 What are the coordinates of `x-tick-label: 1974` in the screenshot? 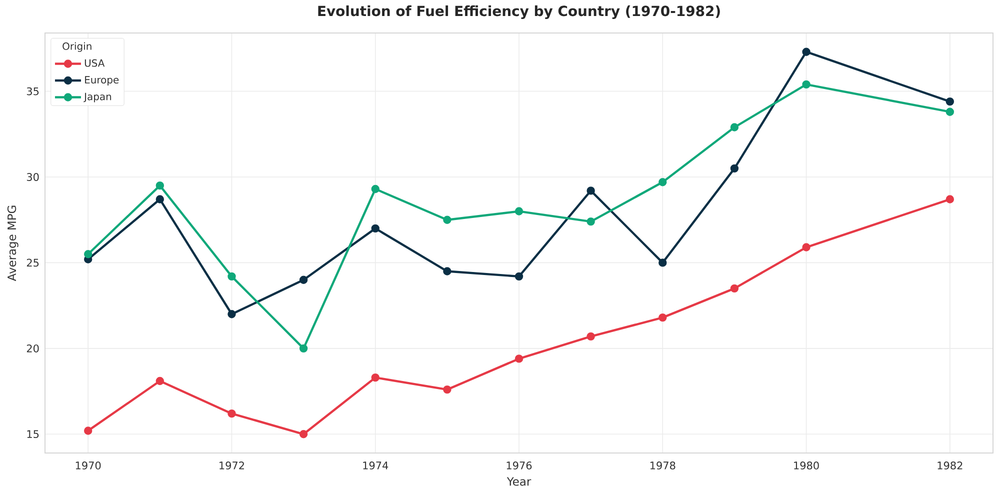 It's located at (375, 466).